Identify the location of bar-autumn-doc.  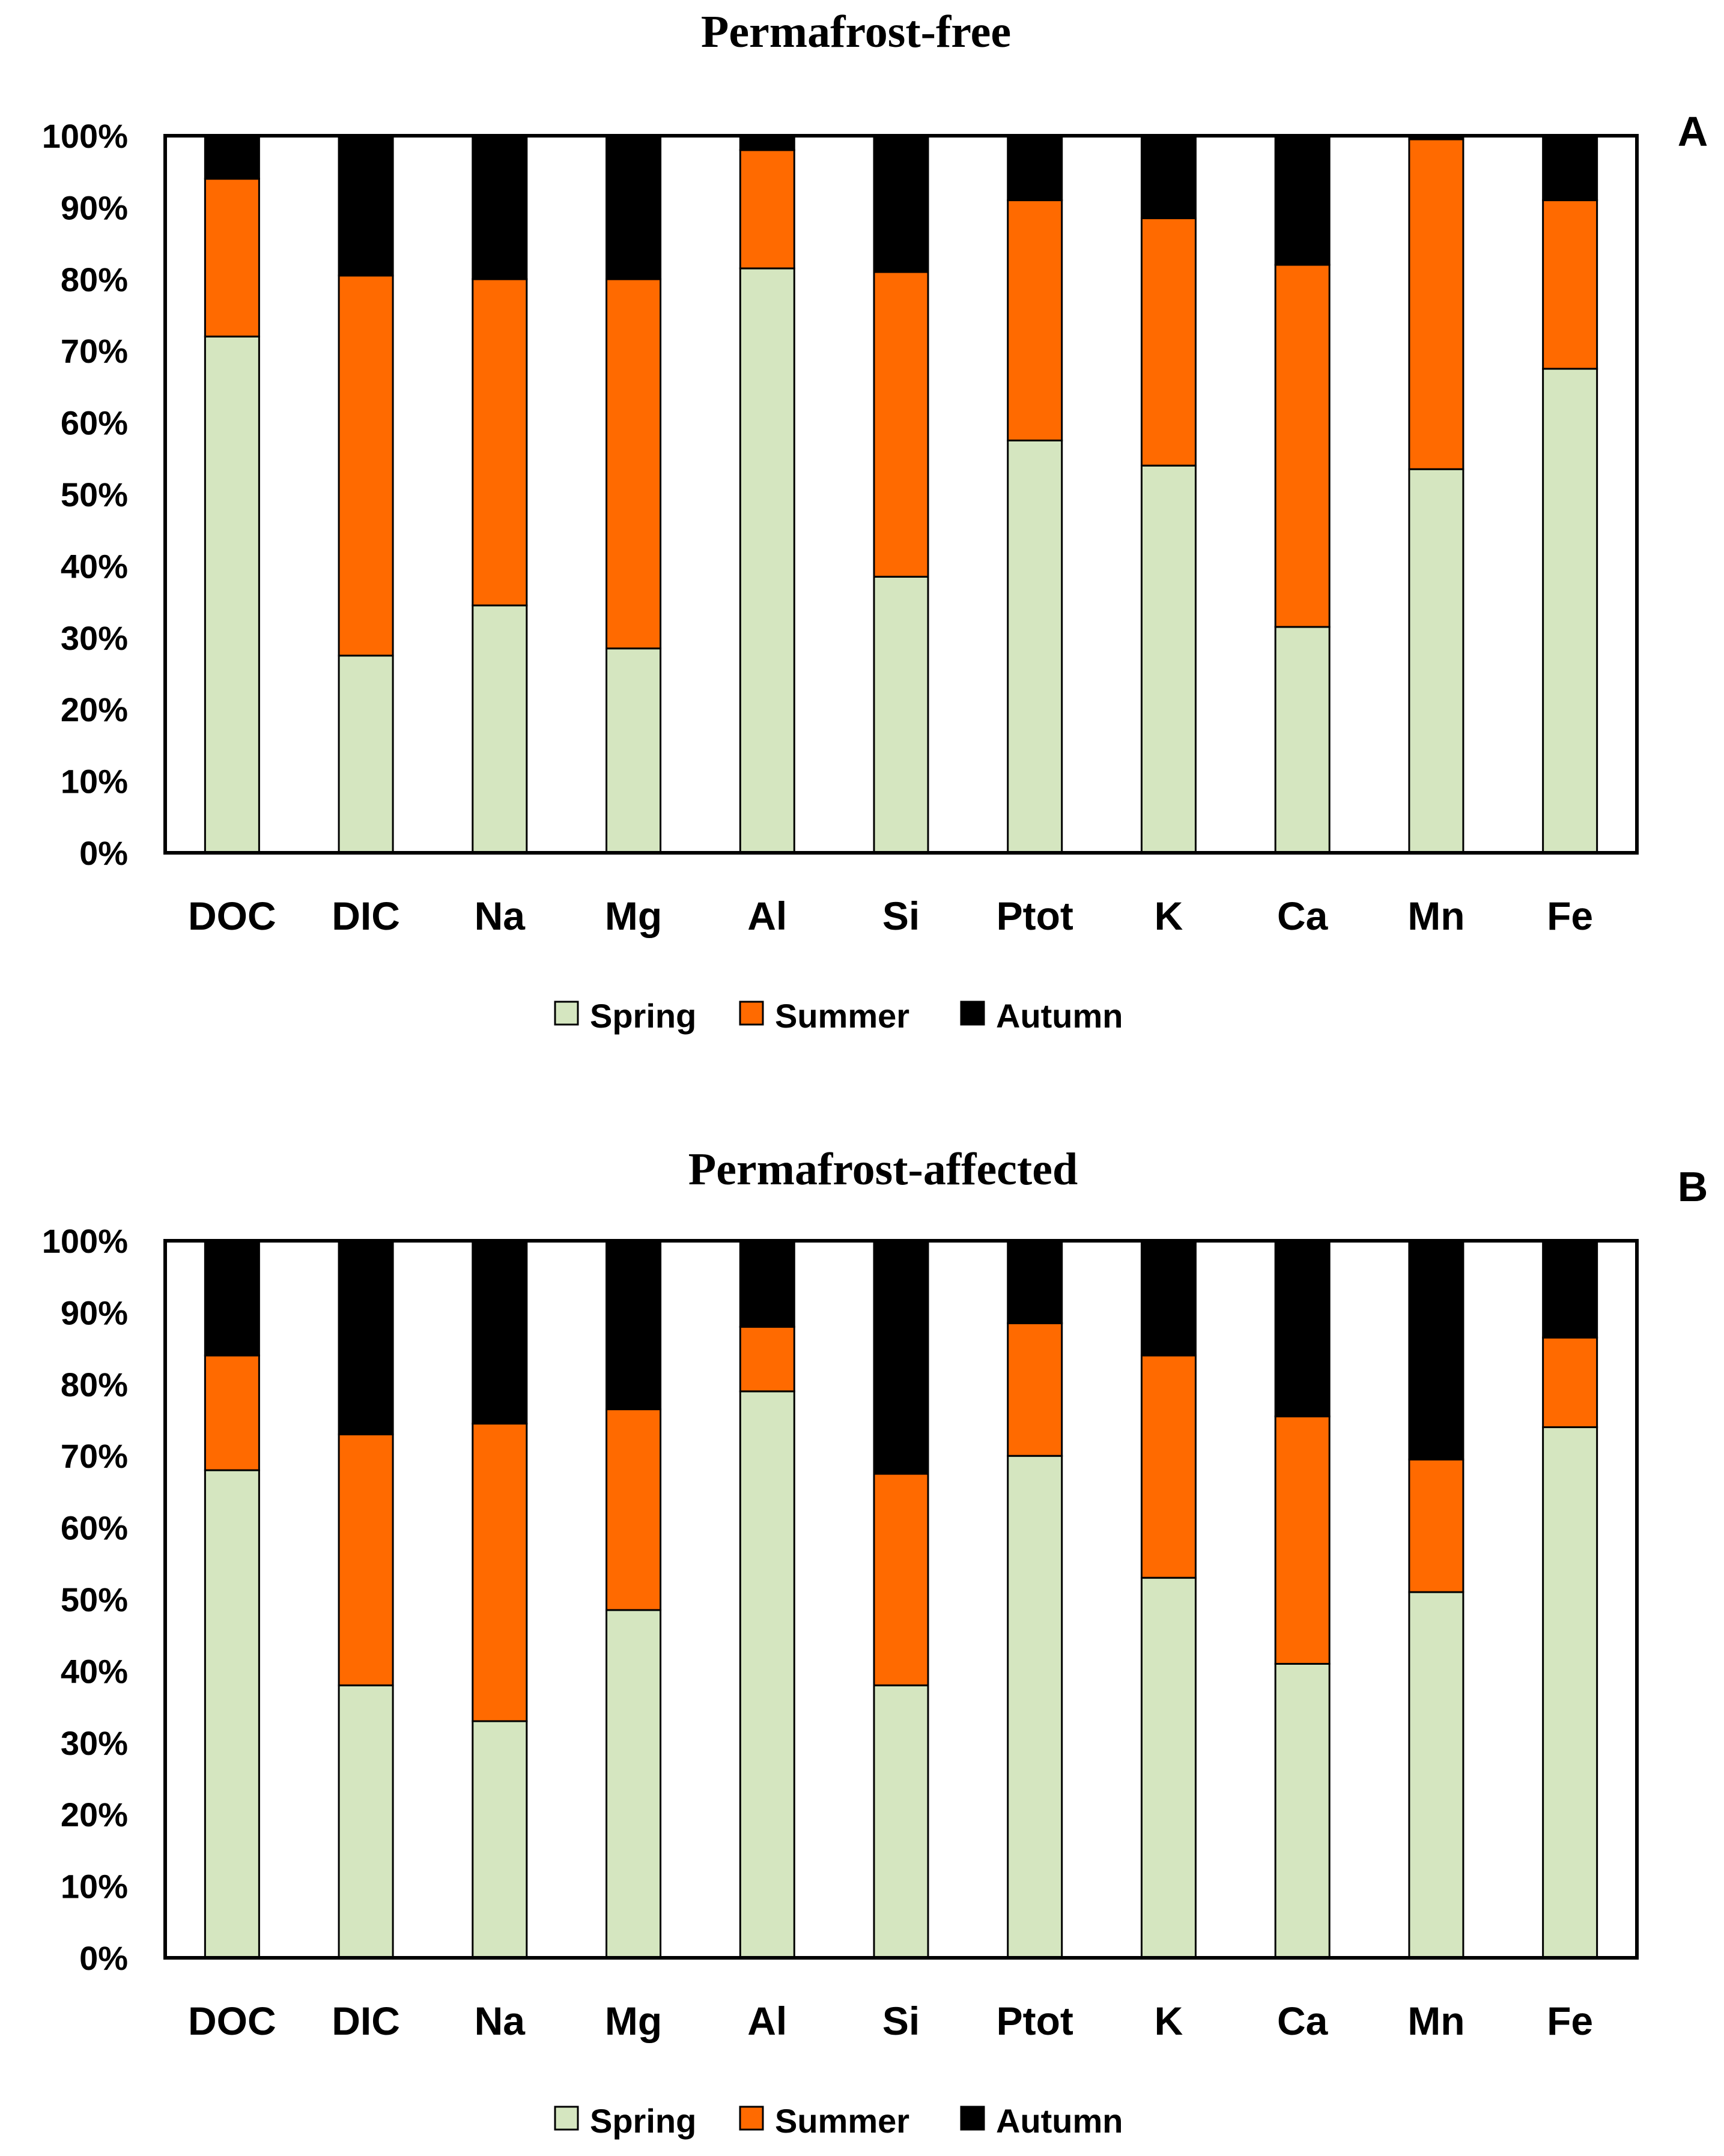
(232, 158).